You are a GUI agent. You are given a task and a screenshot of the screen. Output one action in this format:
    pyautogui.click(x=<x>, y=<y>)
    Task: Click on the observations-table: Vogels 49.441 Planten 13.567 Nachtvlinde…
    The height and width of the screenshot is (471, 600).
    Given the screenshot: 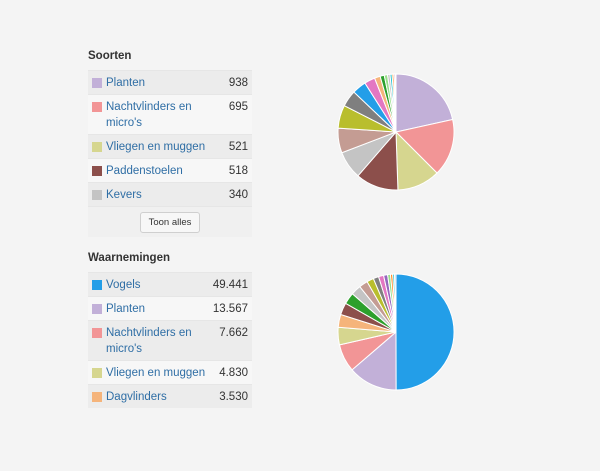 What is the action you would take?
    pyautogui.click(x=170, y=340)
    